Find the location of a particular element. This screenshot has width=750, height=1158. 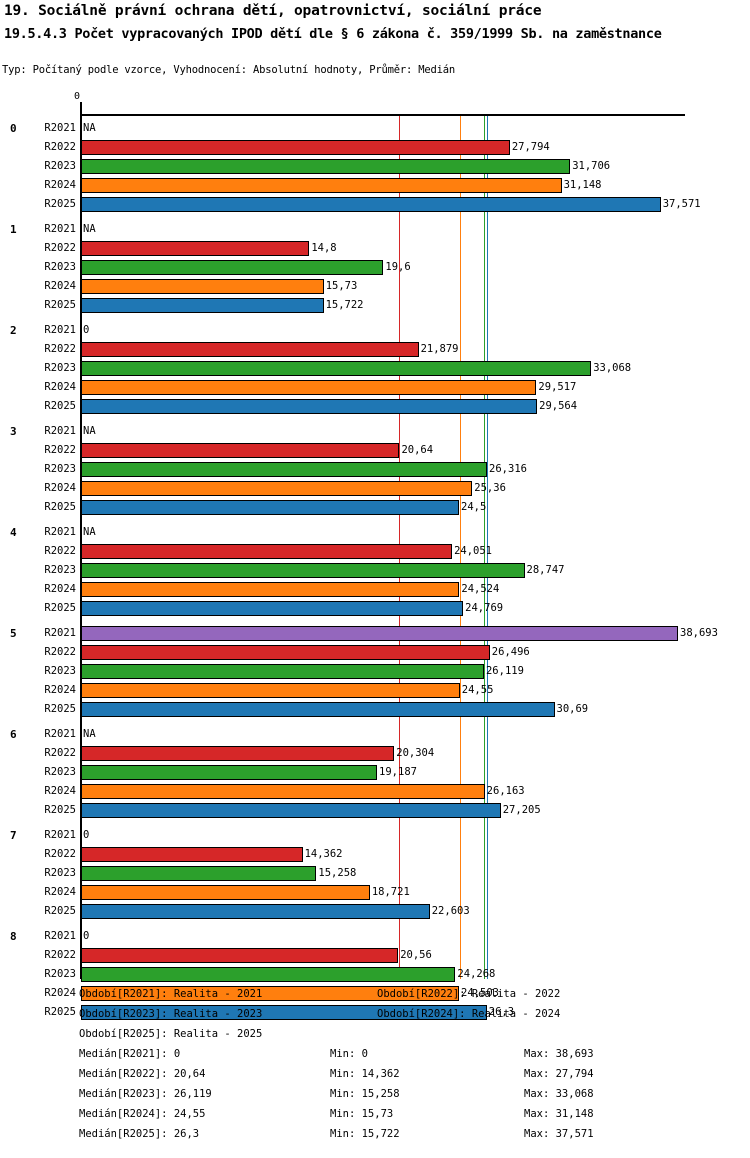

chart-row: R2024 31,148 is located at coordinates (375, 185).